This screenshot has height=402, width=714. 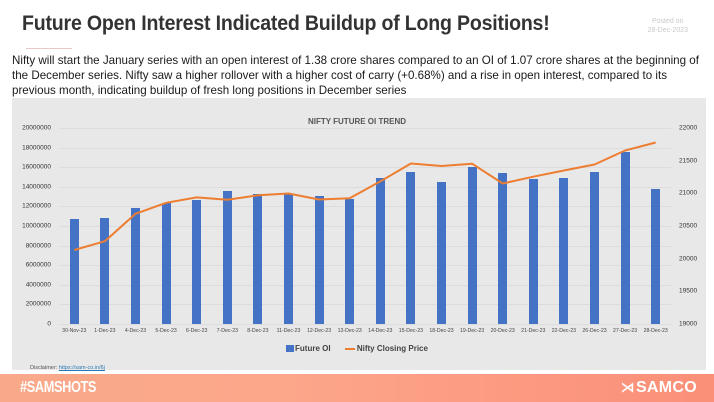 What do you see at coordinates (668, 21) in the screenshot?
I see `posted-label: Posted on` at bounding box center [668, 21].